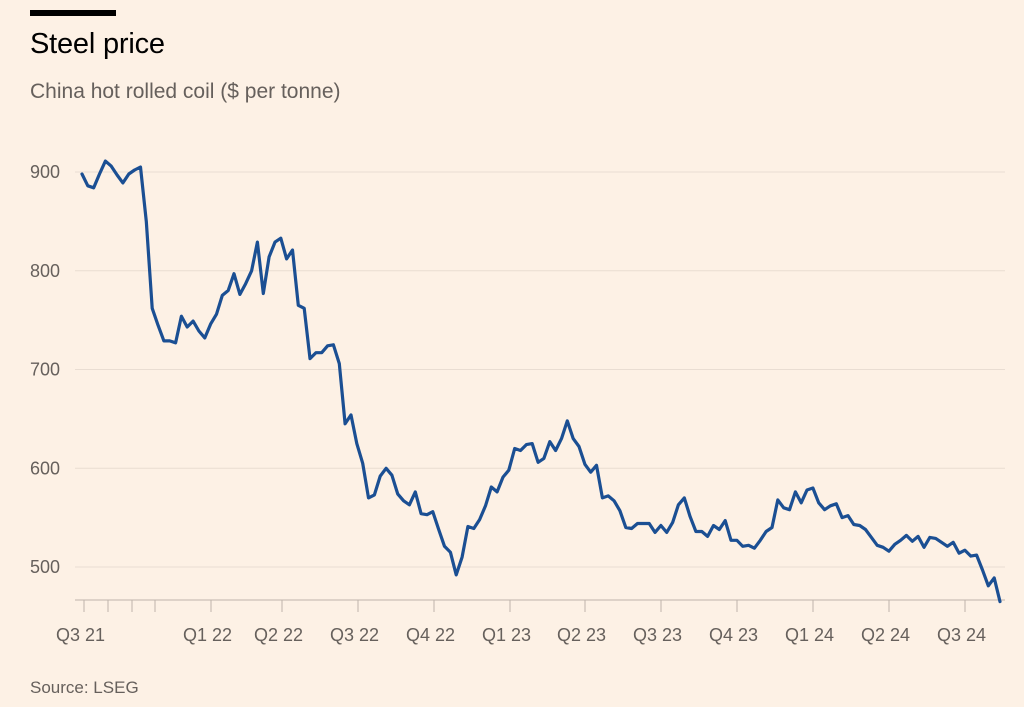 The height and width of the screenshot is (707, 1024). What do you see at coordinates (430, 635) in the screenshot?
I see `x-tick-label: Q4 22` at bounding box center [430, 635].